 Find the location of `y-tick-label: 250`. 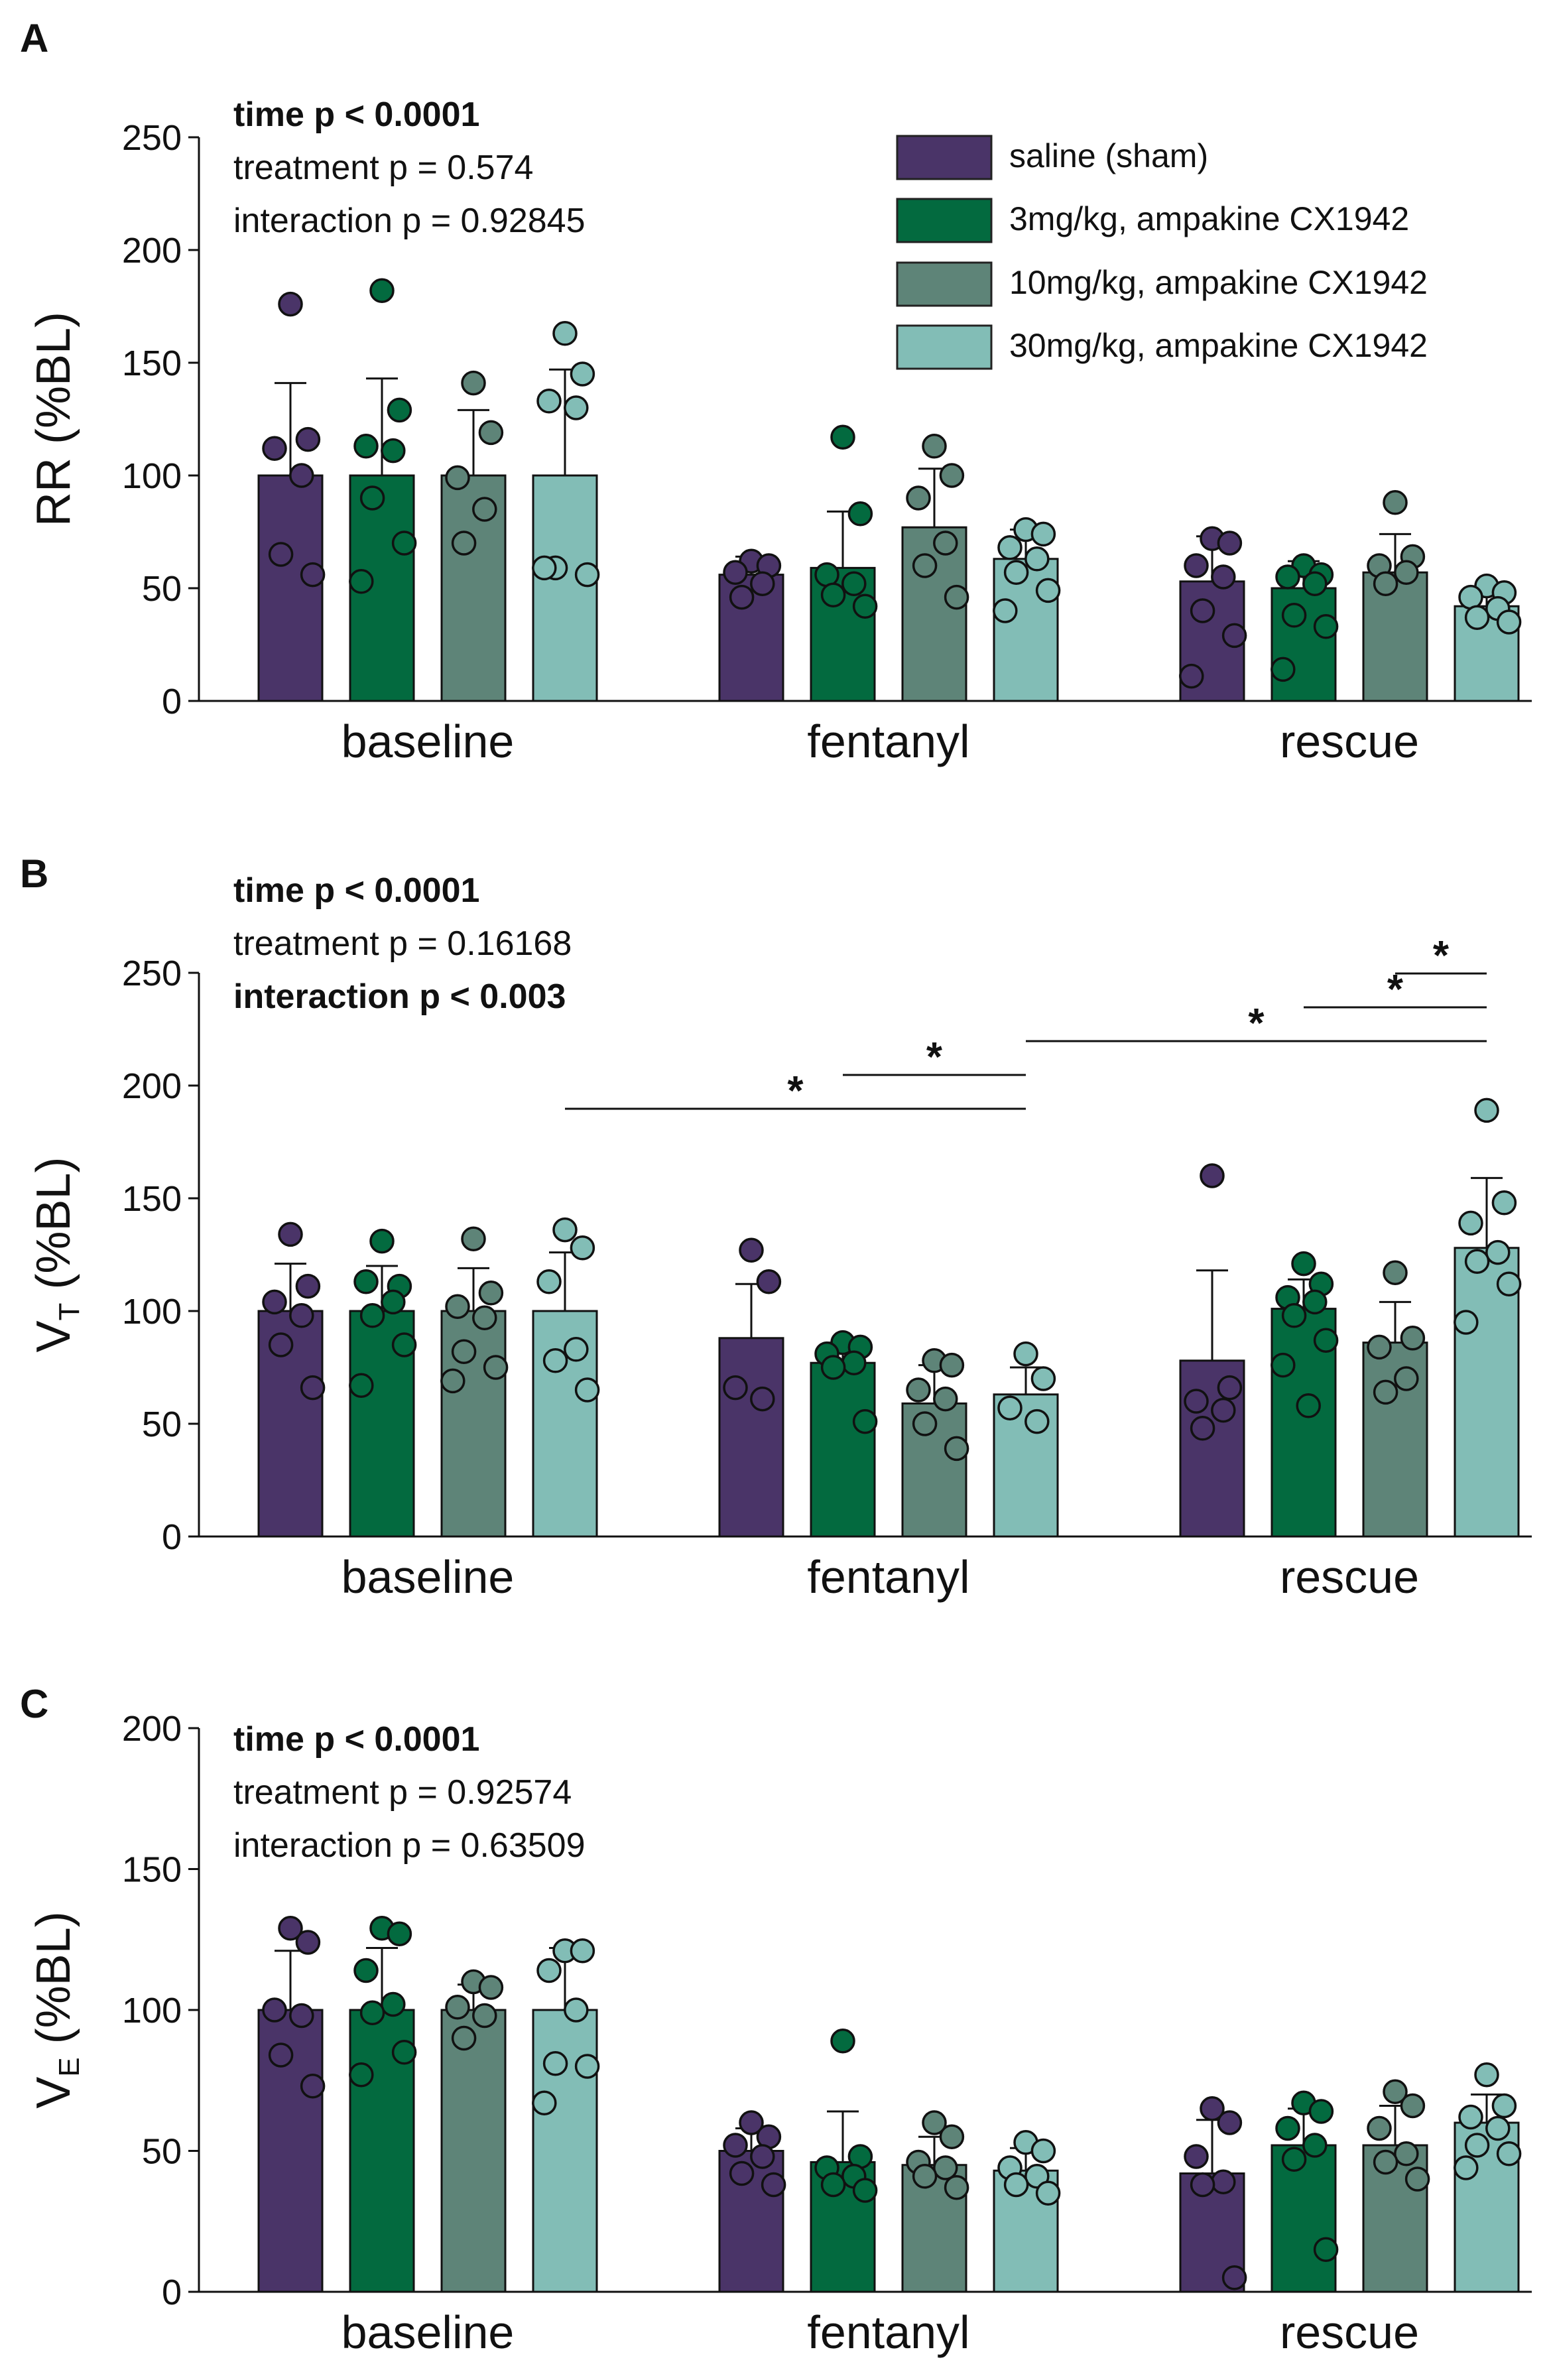

y-tick-label: 250 is located at coordinates (152, 973).